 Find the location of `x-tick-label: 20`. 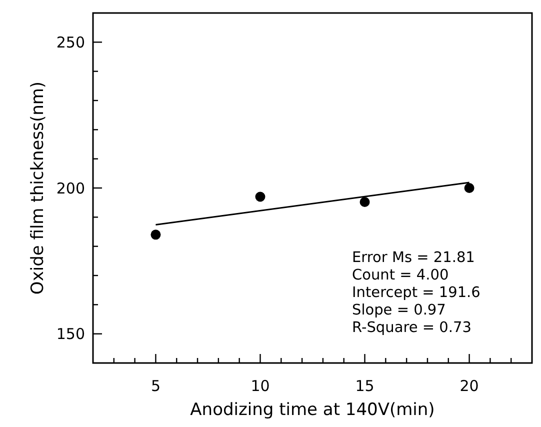

x-tick-label: 20 is located at coordinates (469, 386).